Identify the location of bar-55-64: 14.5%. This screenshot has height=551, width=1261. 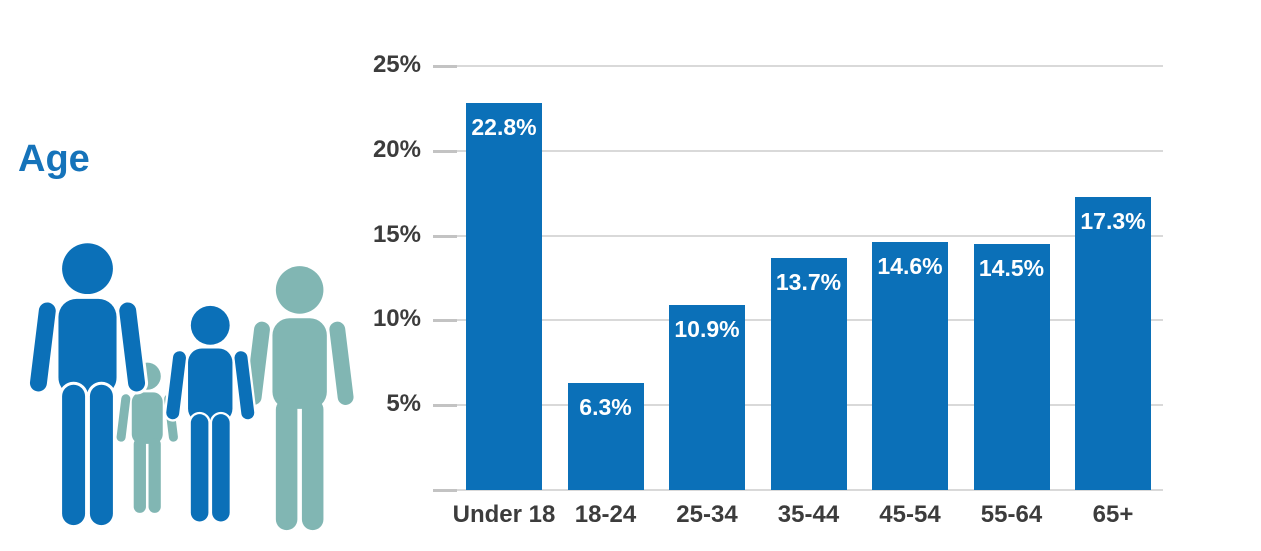
(1011, 367).